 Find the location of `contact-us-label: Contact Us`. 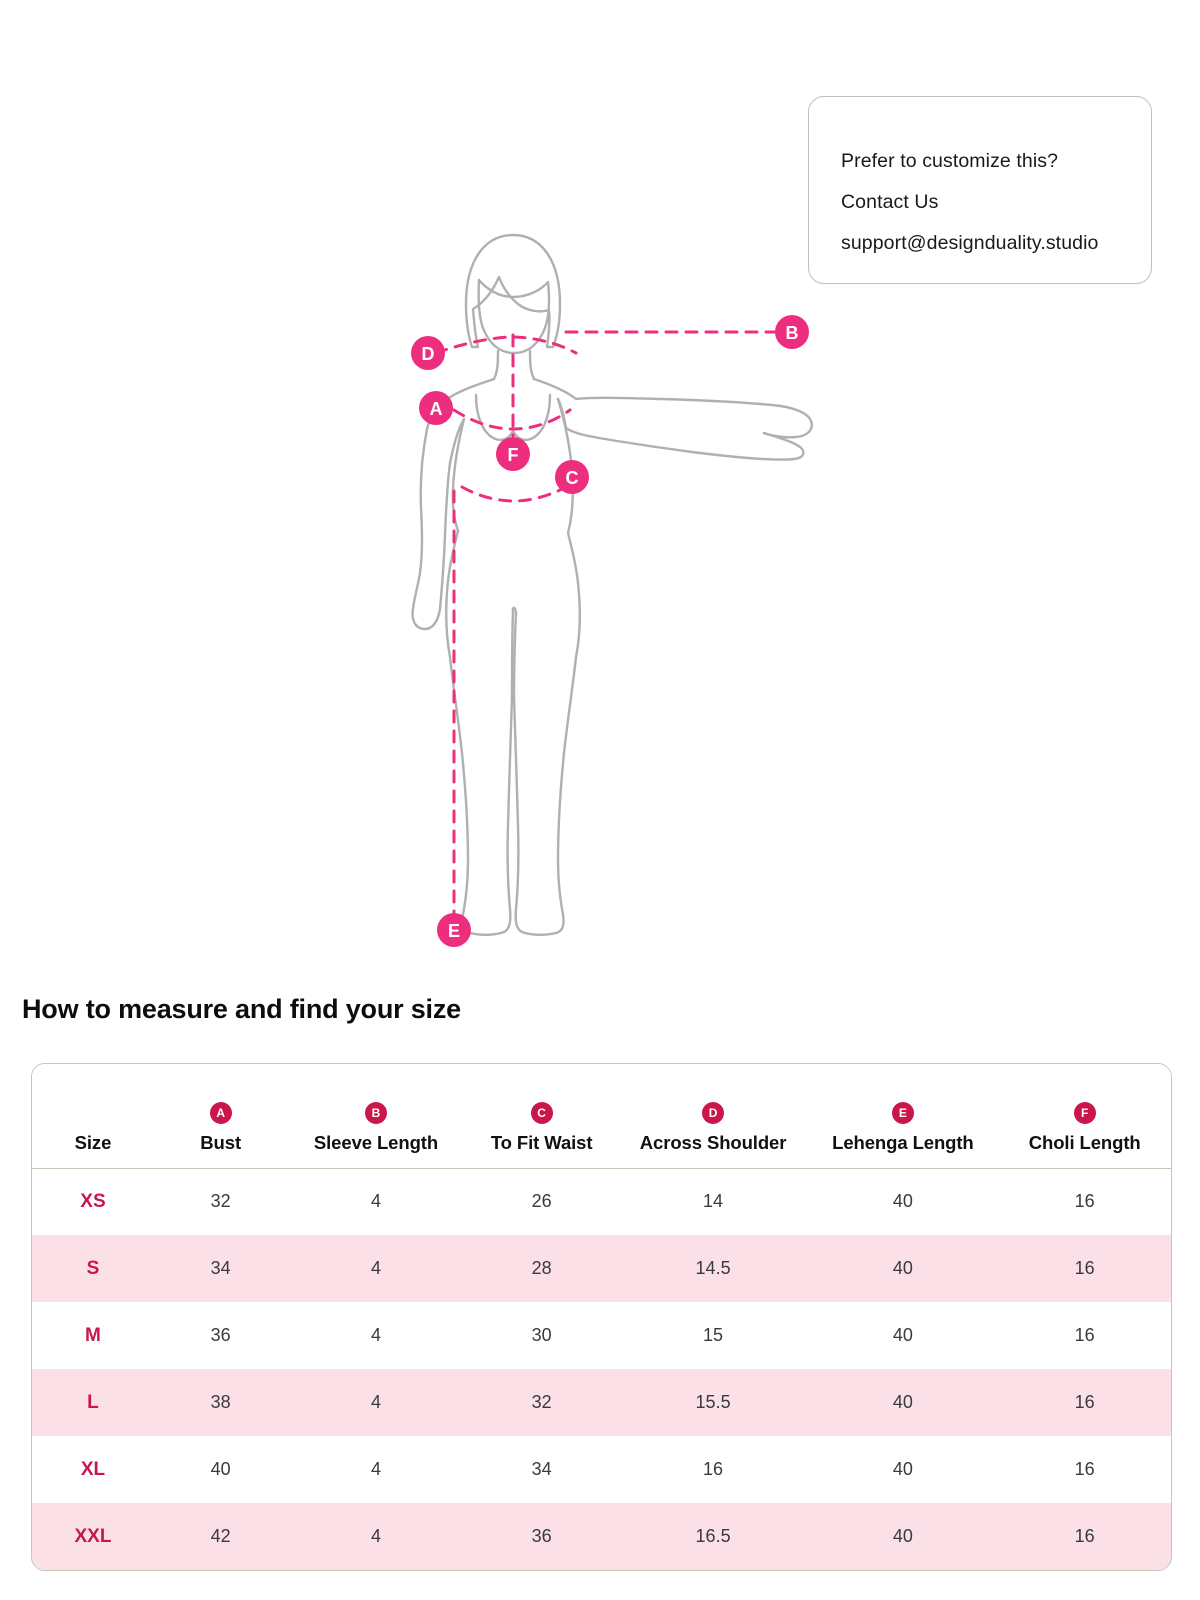

contact-us-label: Contact Us is located at coordinates (890, 202).